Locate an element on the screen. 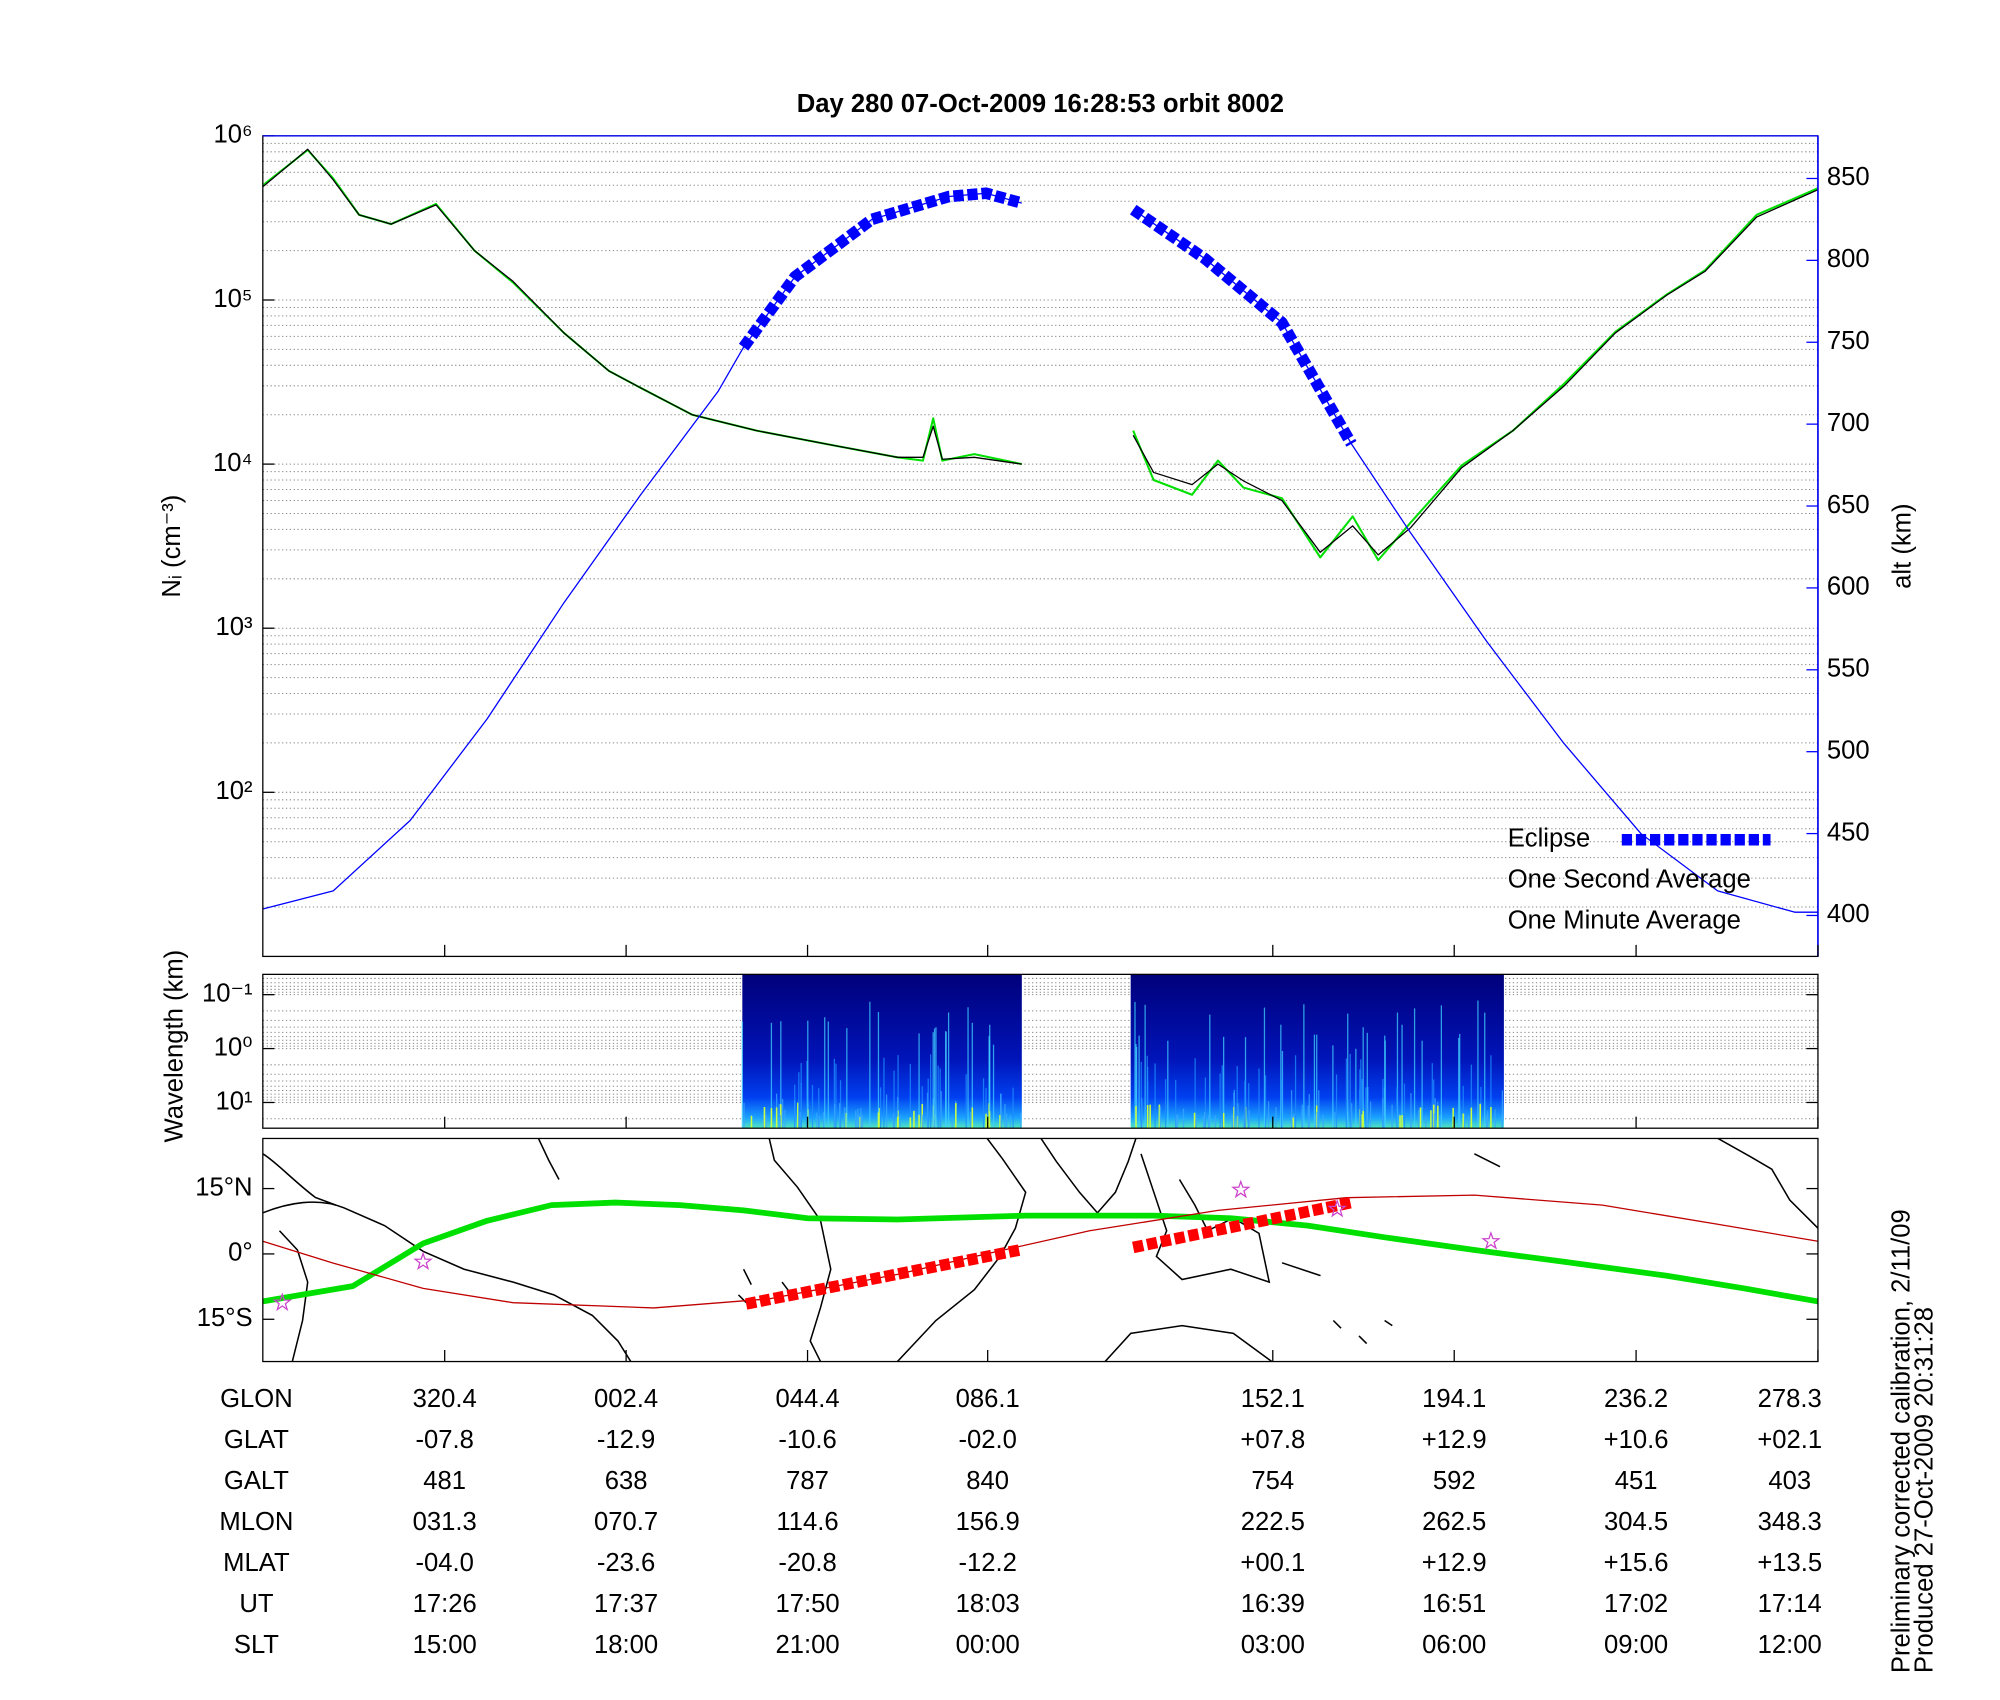 The width and height of the screenshot is (2000, 1700). table-row-label: GLON is located at coordinates (256, 1399).